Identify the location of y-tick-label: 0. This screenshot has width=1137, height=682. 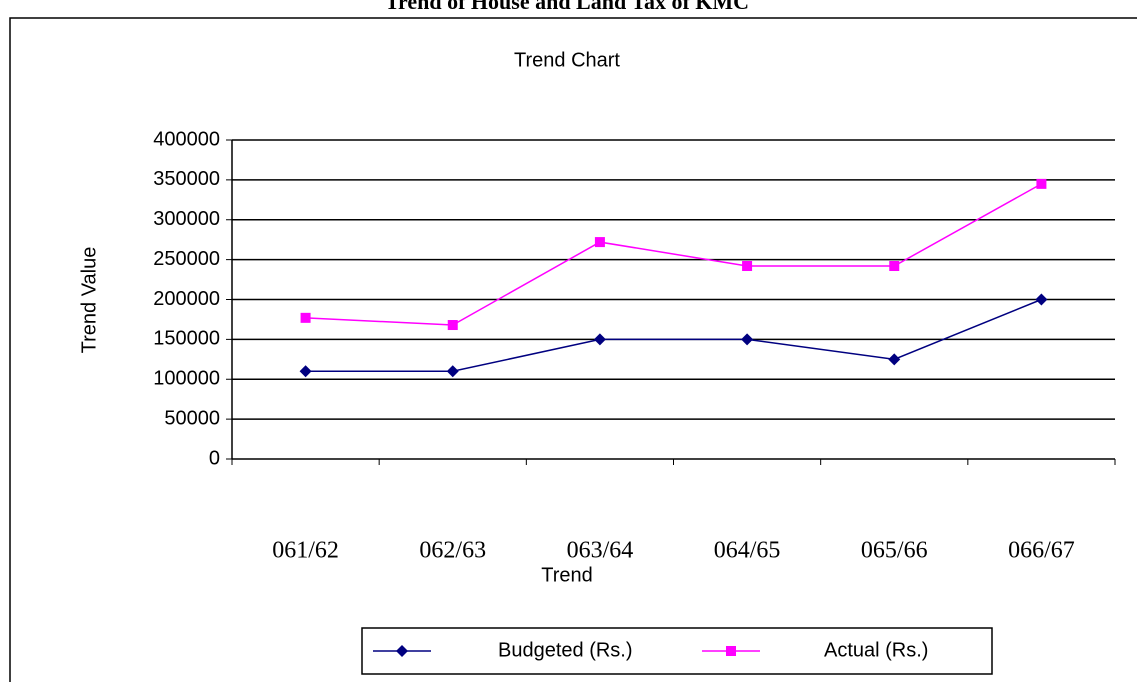
(214, 458).